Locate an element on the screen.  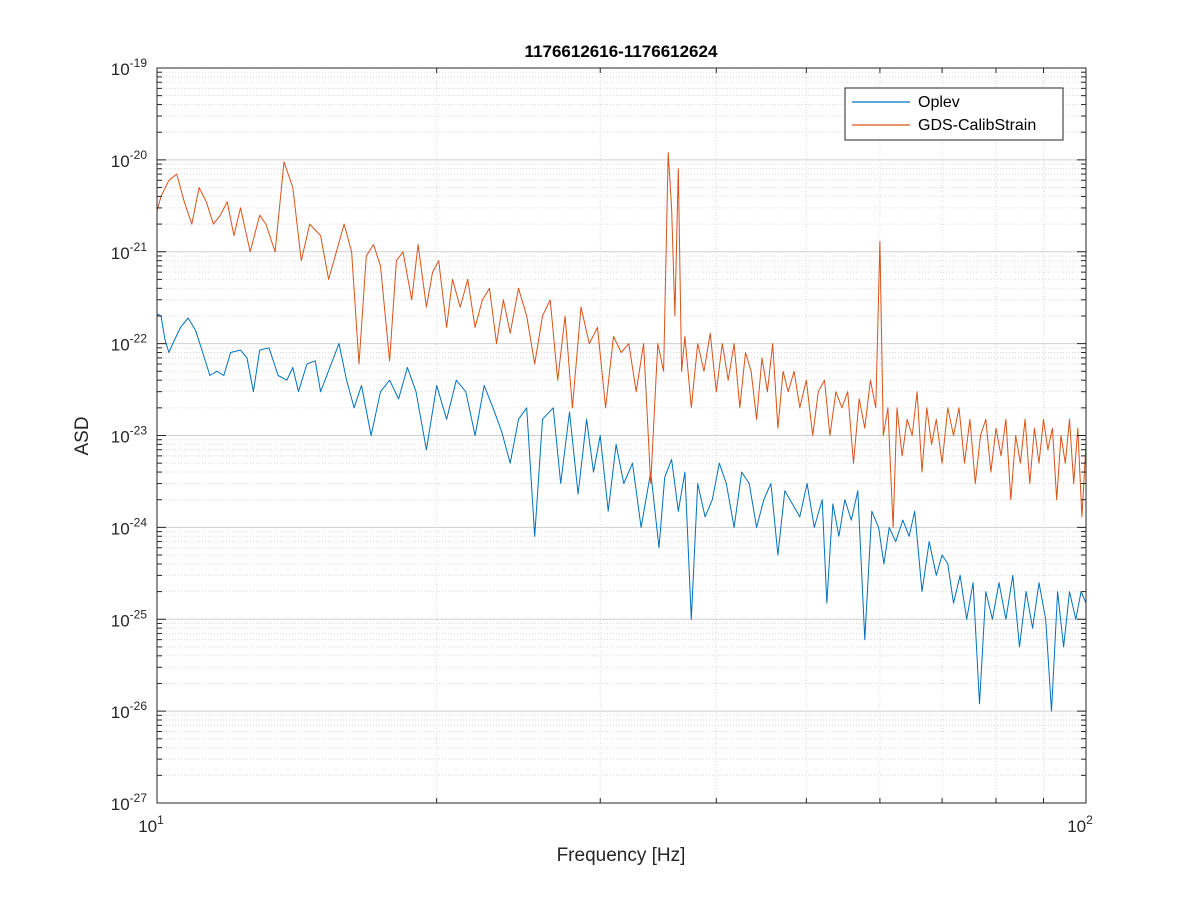
y-tick-label: 10-25 is located at coordinates (129, 618).